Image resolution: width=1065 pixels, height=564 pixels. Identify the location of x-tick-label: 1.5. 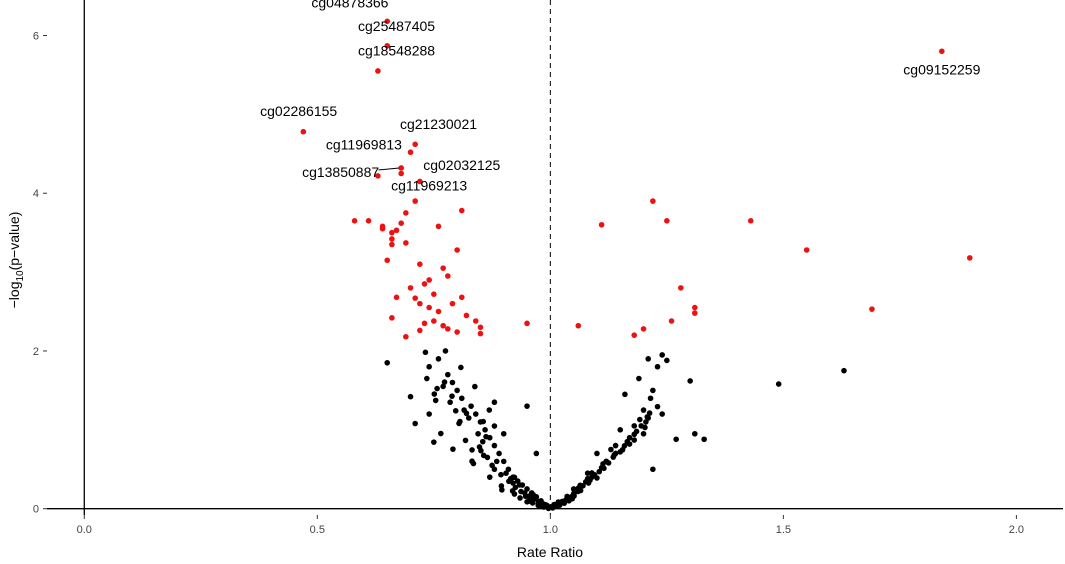
(783, 530).